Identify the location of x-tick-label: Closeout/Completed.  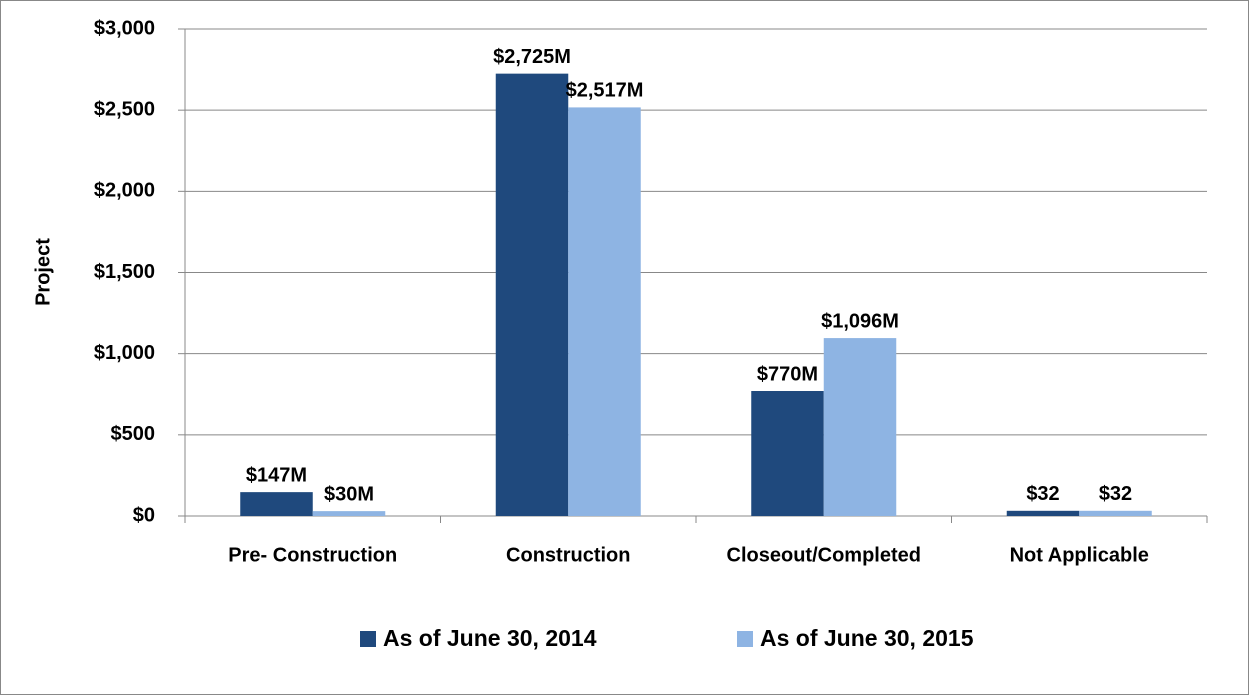
(824, 555).